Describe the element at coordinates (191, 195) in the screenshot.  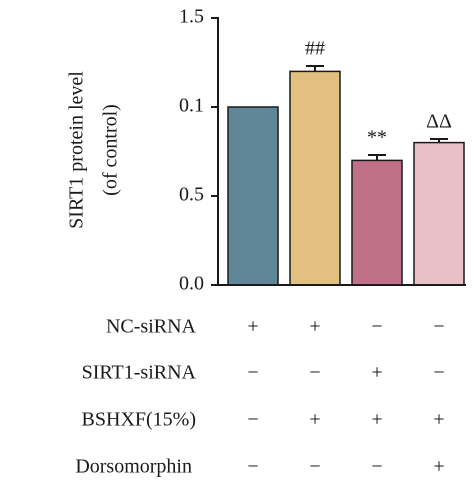
I see `y-tick-label: 0.5` at that location.